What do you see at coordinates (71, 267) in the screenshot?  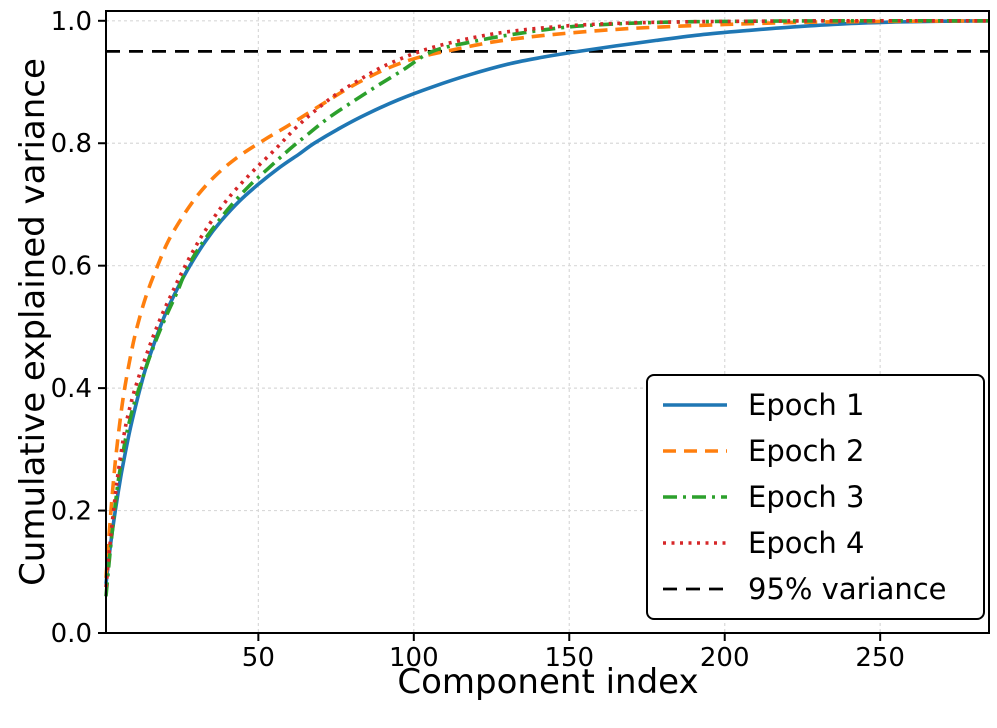 I see `y-tick-label: 0.6` at bounding box center [71, 267].